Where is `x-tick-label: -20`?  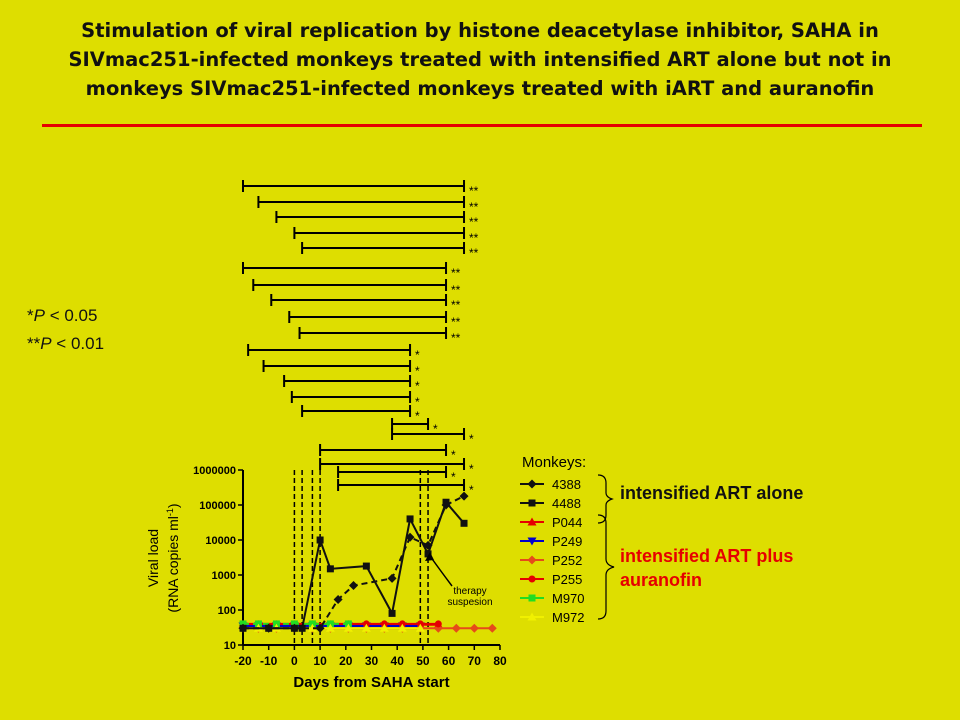
x-tick-label: -20 is located at coordinates (243, 661).